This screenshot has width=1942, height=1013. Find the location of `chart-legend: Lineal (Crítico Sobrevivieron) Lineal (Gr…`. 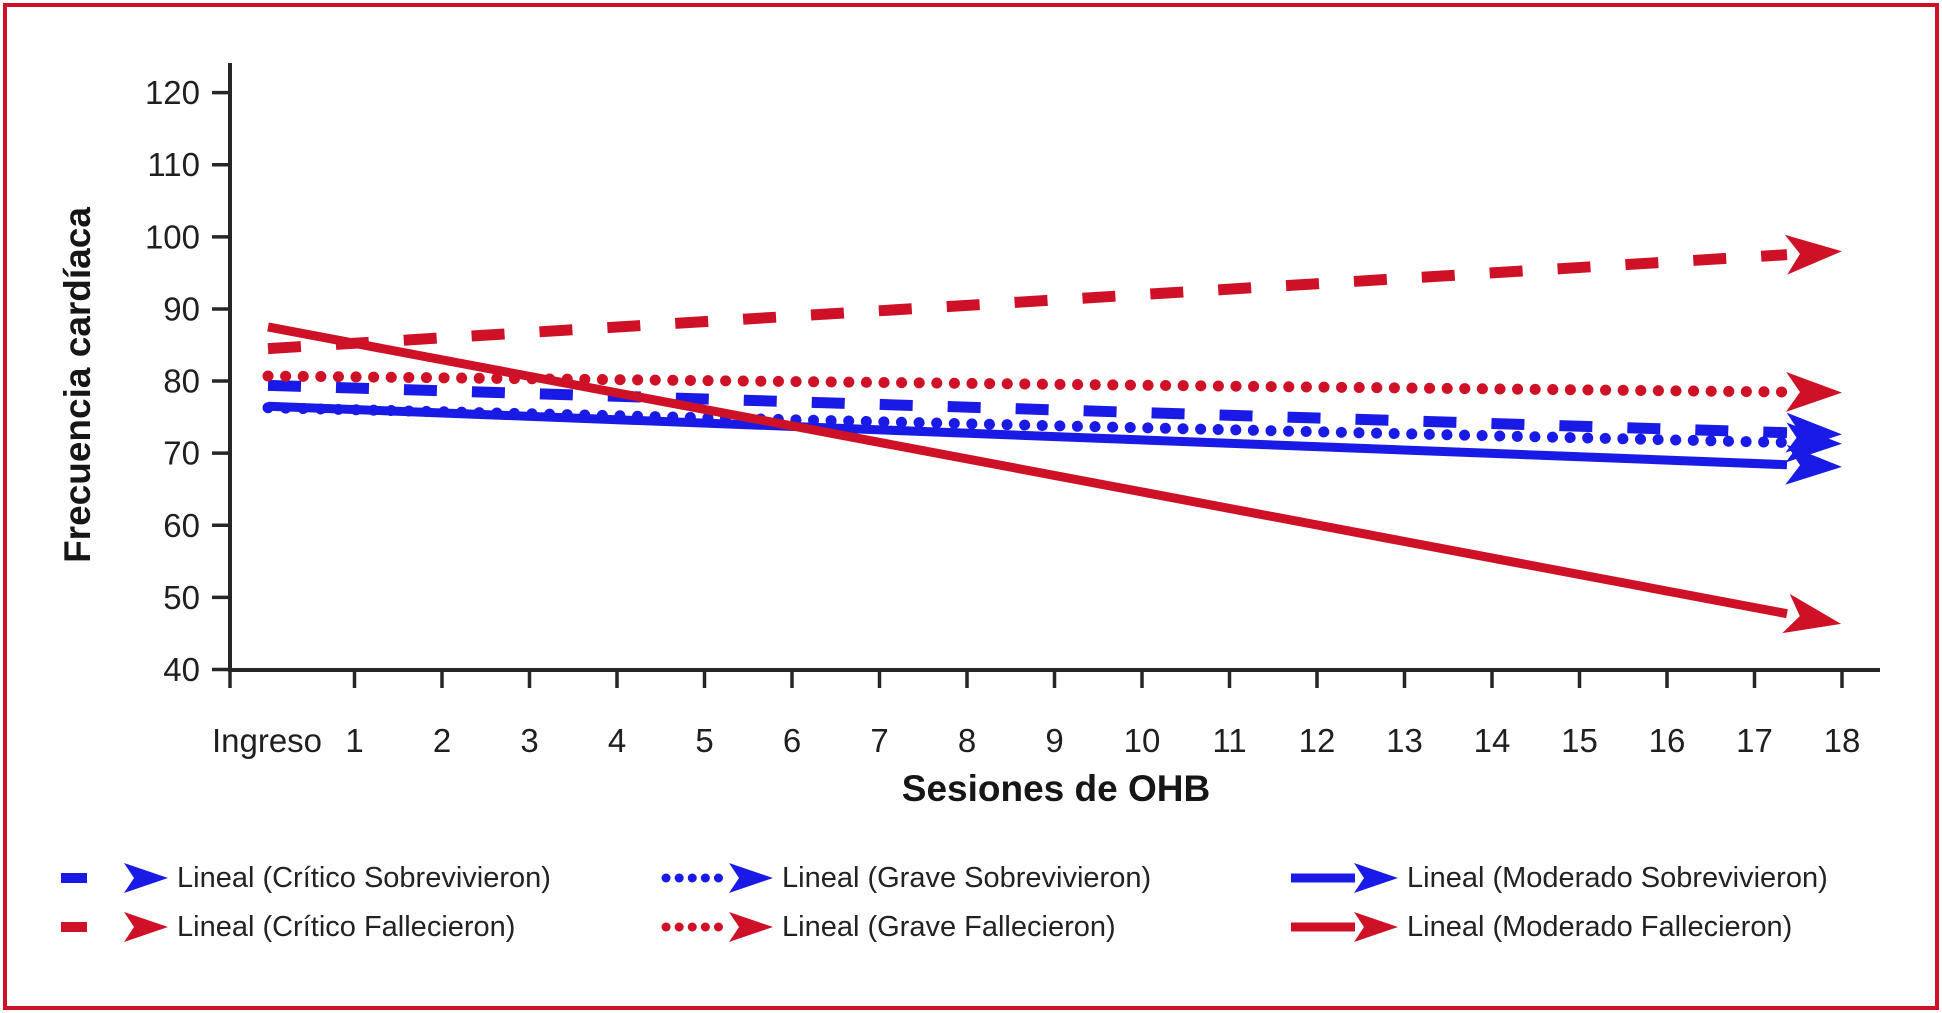

chart-legend: Lineal (Crítico Sobrevivieron) Lineal (Gr… is located at coordinates (988, 902).